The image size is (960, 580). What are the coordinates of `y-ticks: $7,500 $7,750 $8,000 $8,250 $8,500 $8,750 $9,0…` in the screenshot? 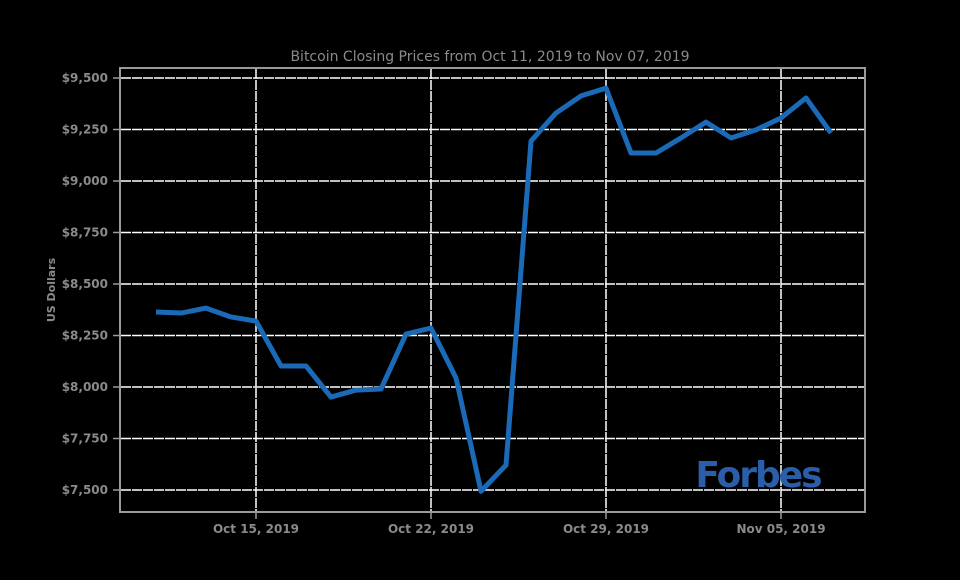 It's located at (91, 284).